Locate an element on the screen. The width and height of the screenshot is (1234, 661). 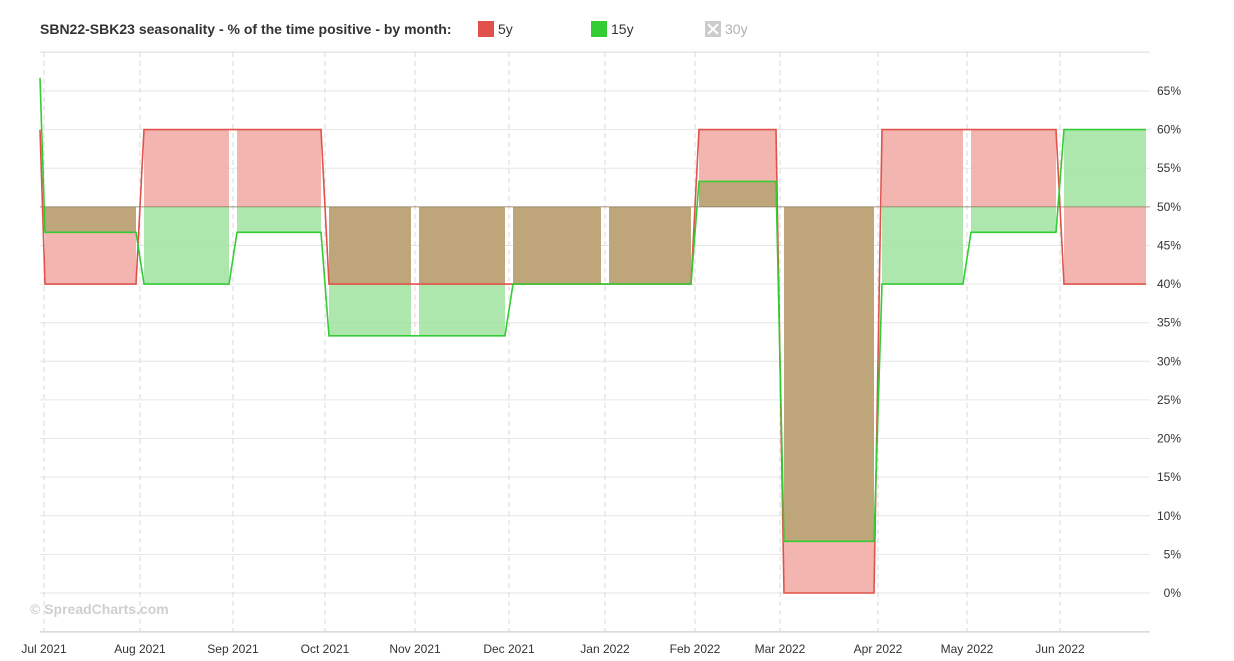
x-tick-label: Jun 2022 is located at coordinates (1060, 649).